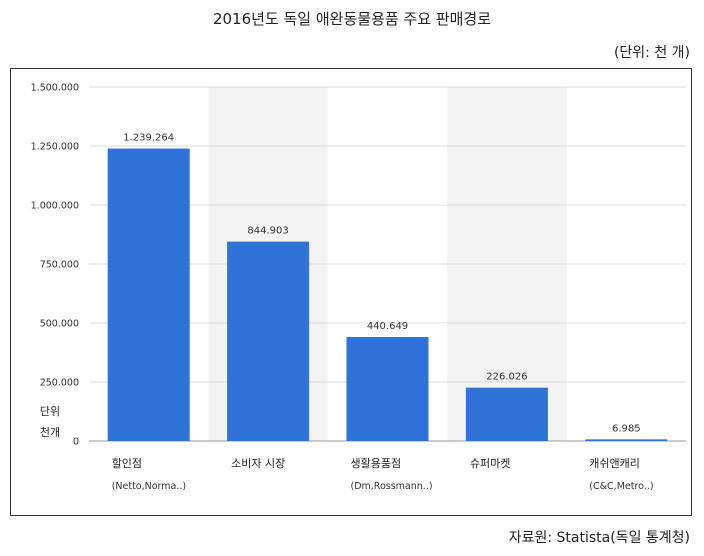 The height and width of the screenshot is (556, 704). I want to click on x-tick-sublabel: (Dm,Rossmann..), so click(392, 486).